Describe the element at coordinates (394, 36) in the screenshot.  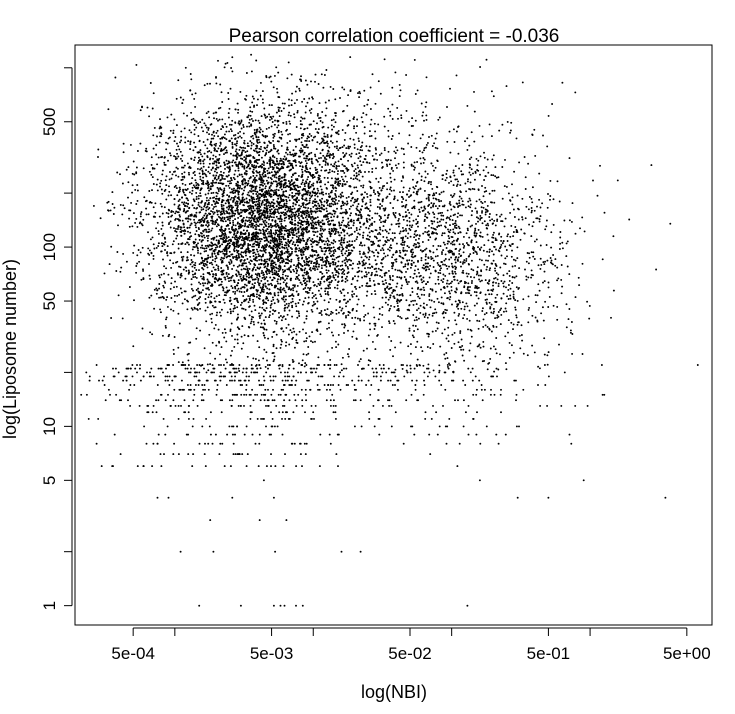
I see `chart-title: Pearson correlation coefficient = -0.036` at that location.